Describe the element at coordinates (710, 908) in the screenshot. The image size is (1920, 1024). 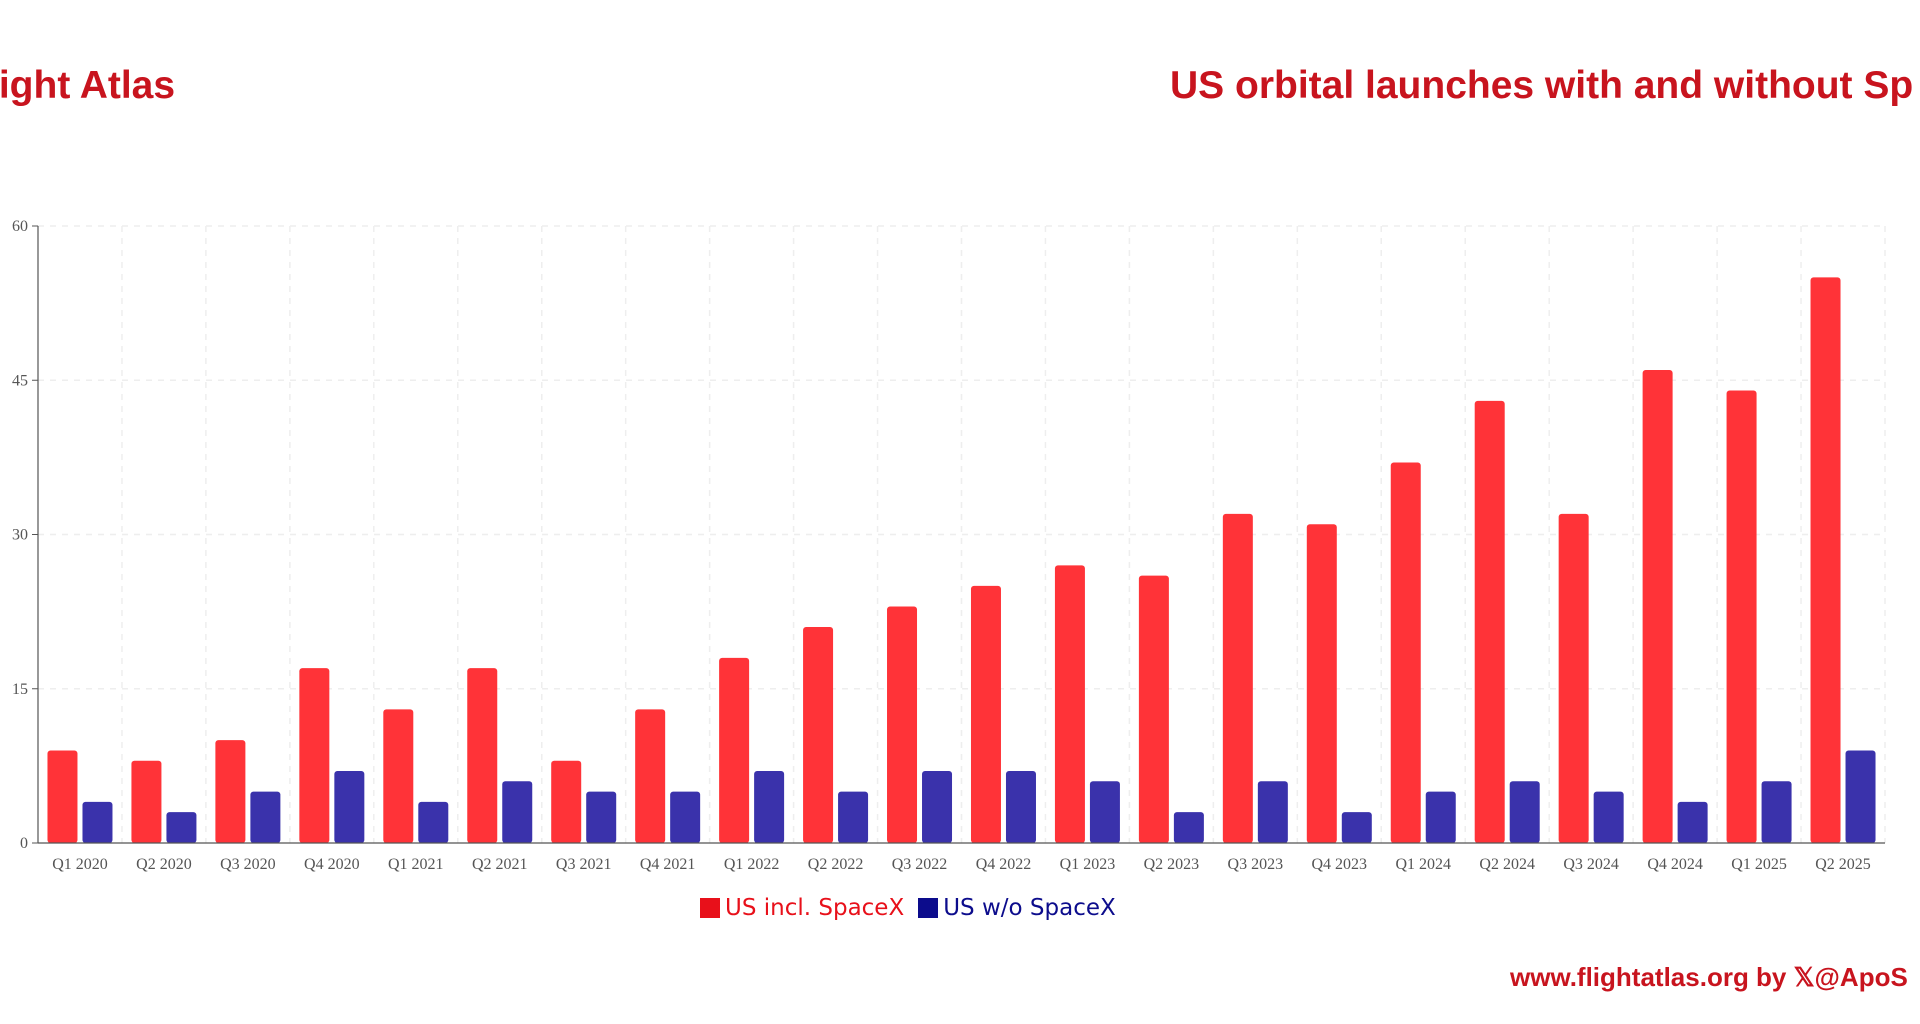
I see `legend-swatch-incl` at that location.